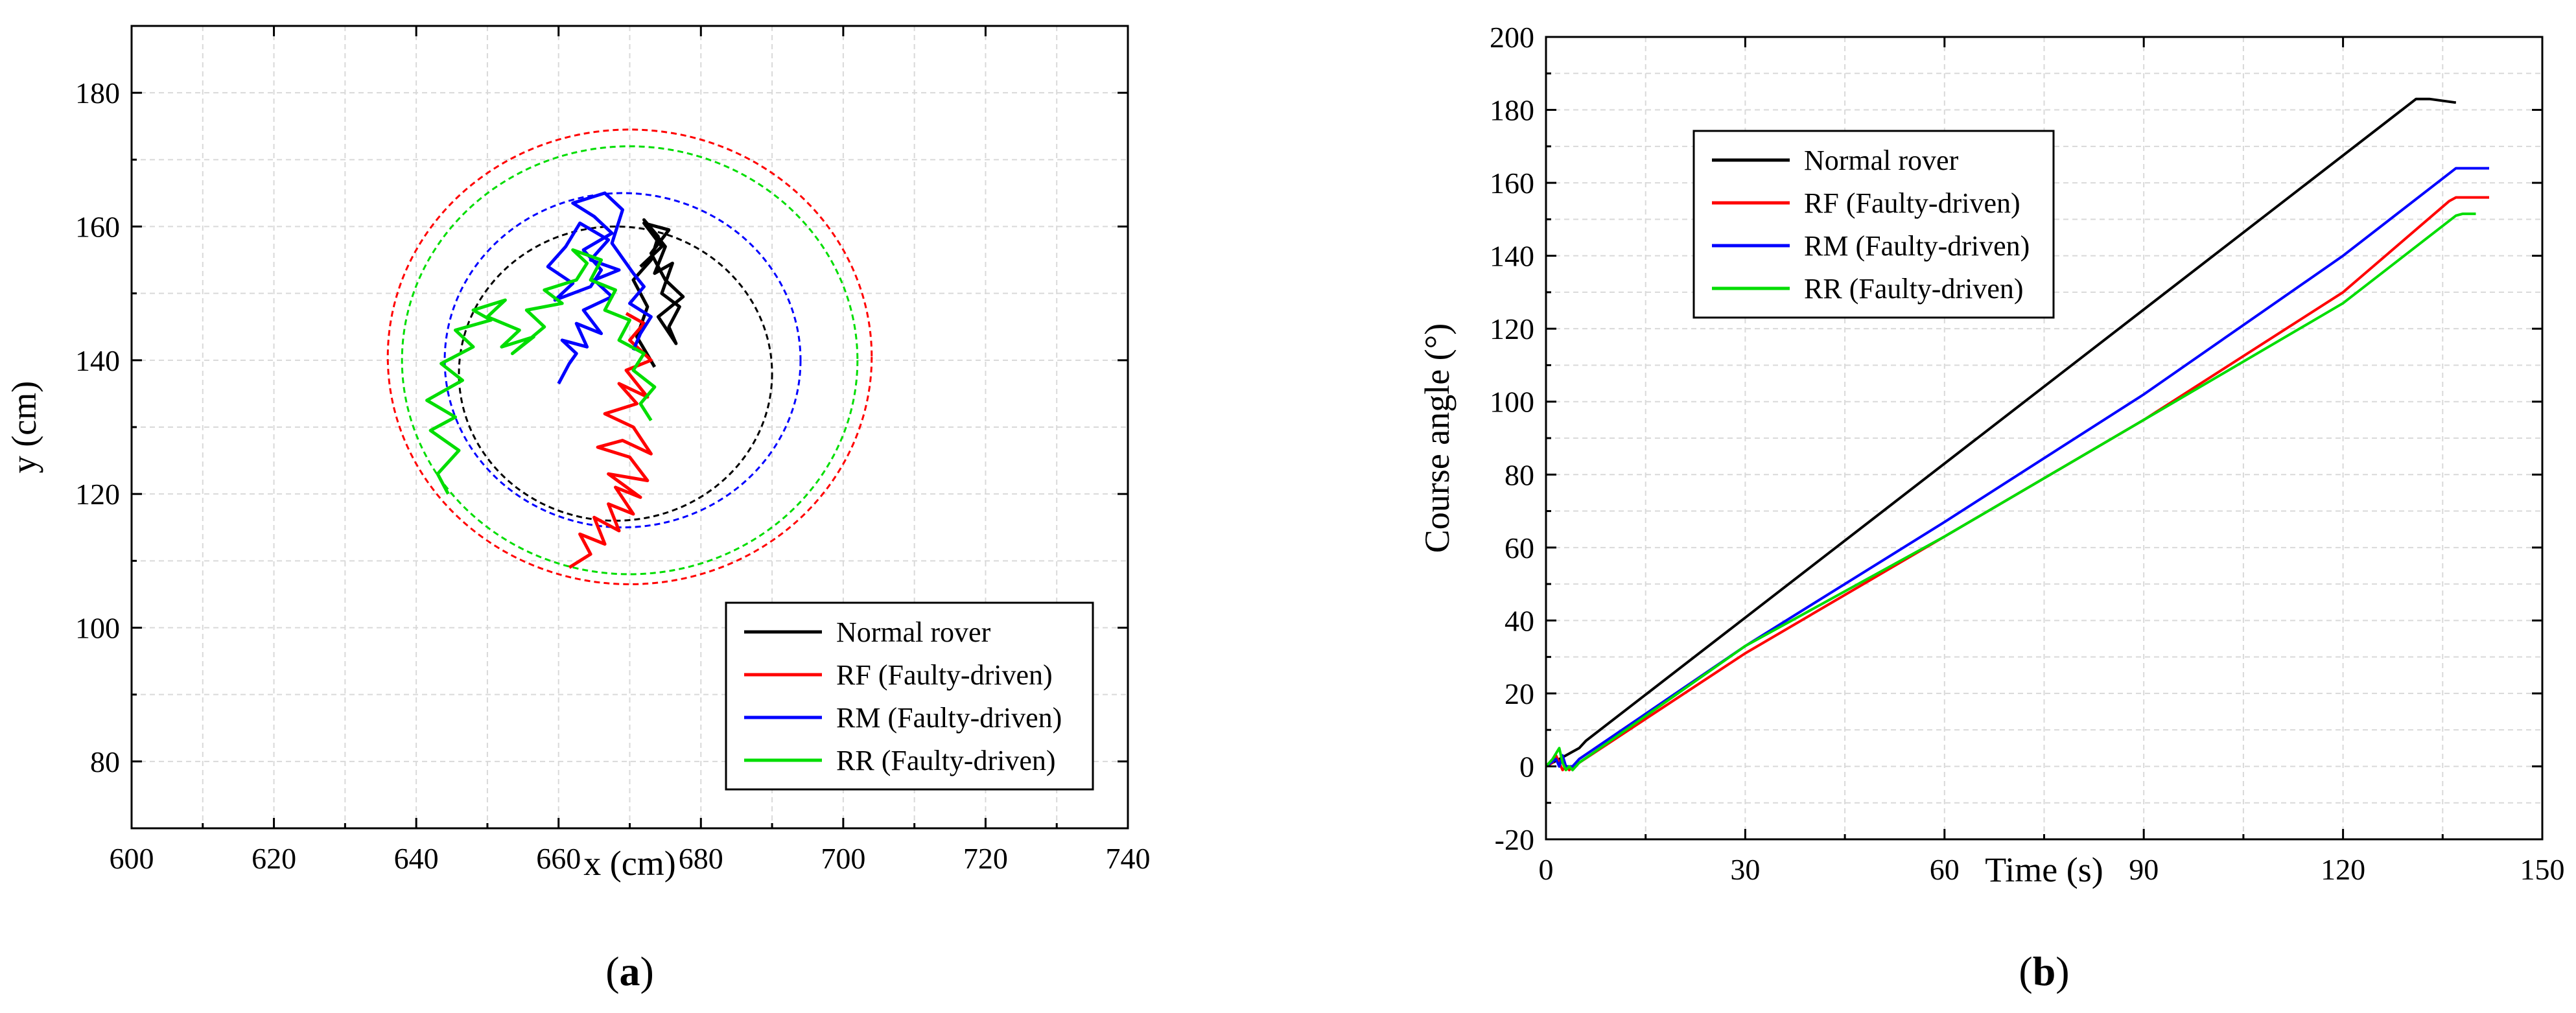 The width and height of the screenshot is (2576, 1013). I want to click on panel-label: (a), so click(629, 971).